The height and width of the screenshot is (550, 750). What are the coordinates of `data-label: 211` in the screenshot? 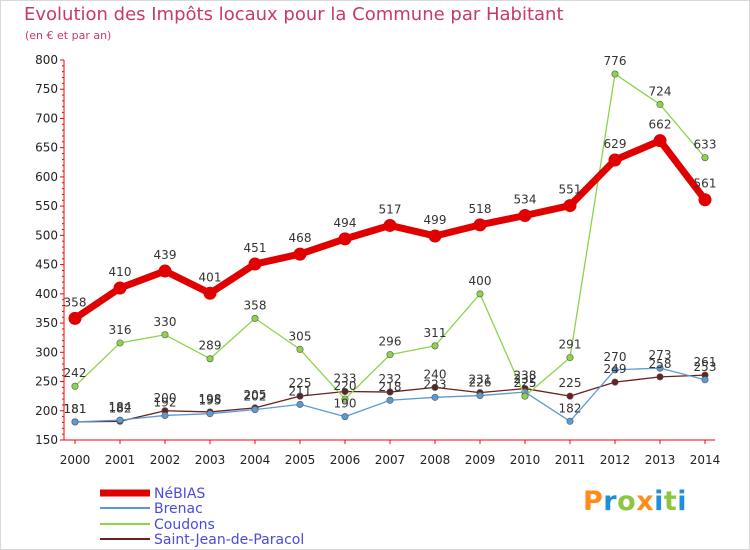 It's located at (300, 391).